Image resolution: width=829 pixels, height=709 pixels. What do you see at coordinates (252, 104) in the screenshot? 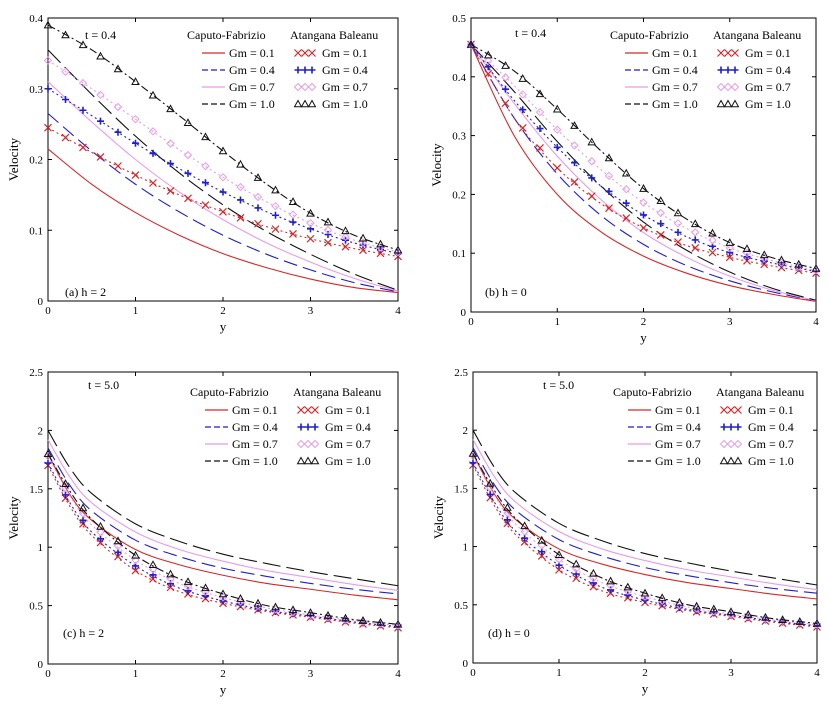
I see `legend-cf-label: Gm = 1.0` at bounding box center [252, 104].